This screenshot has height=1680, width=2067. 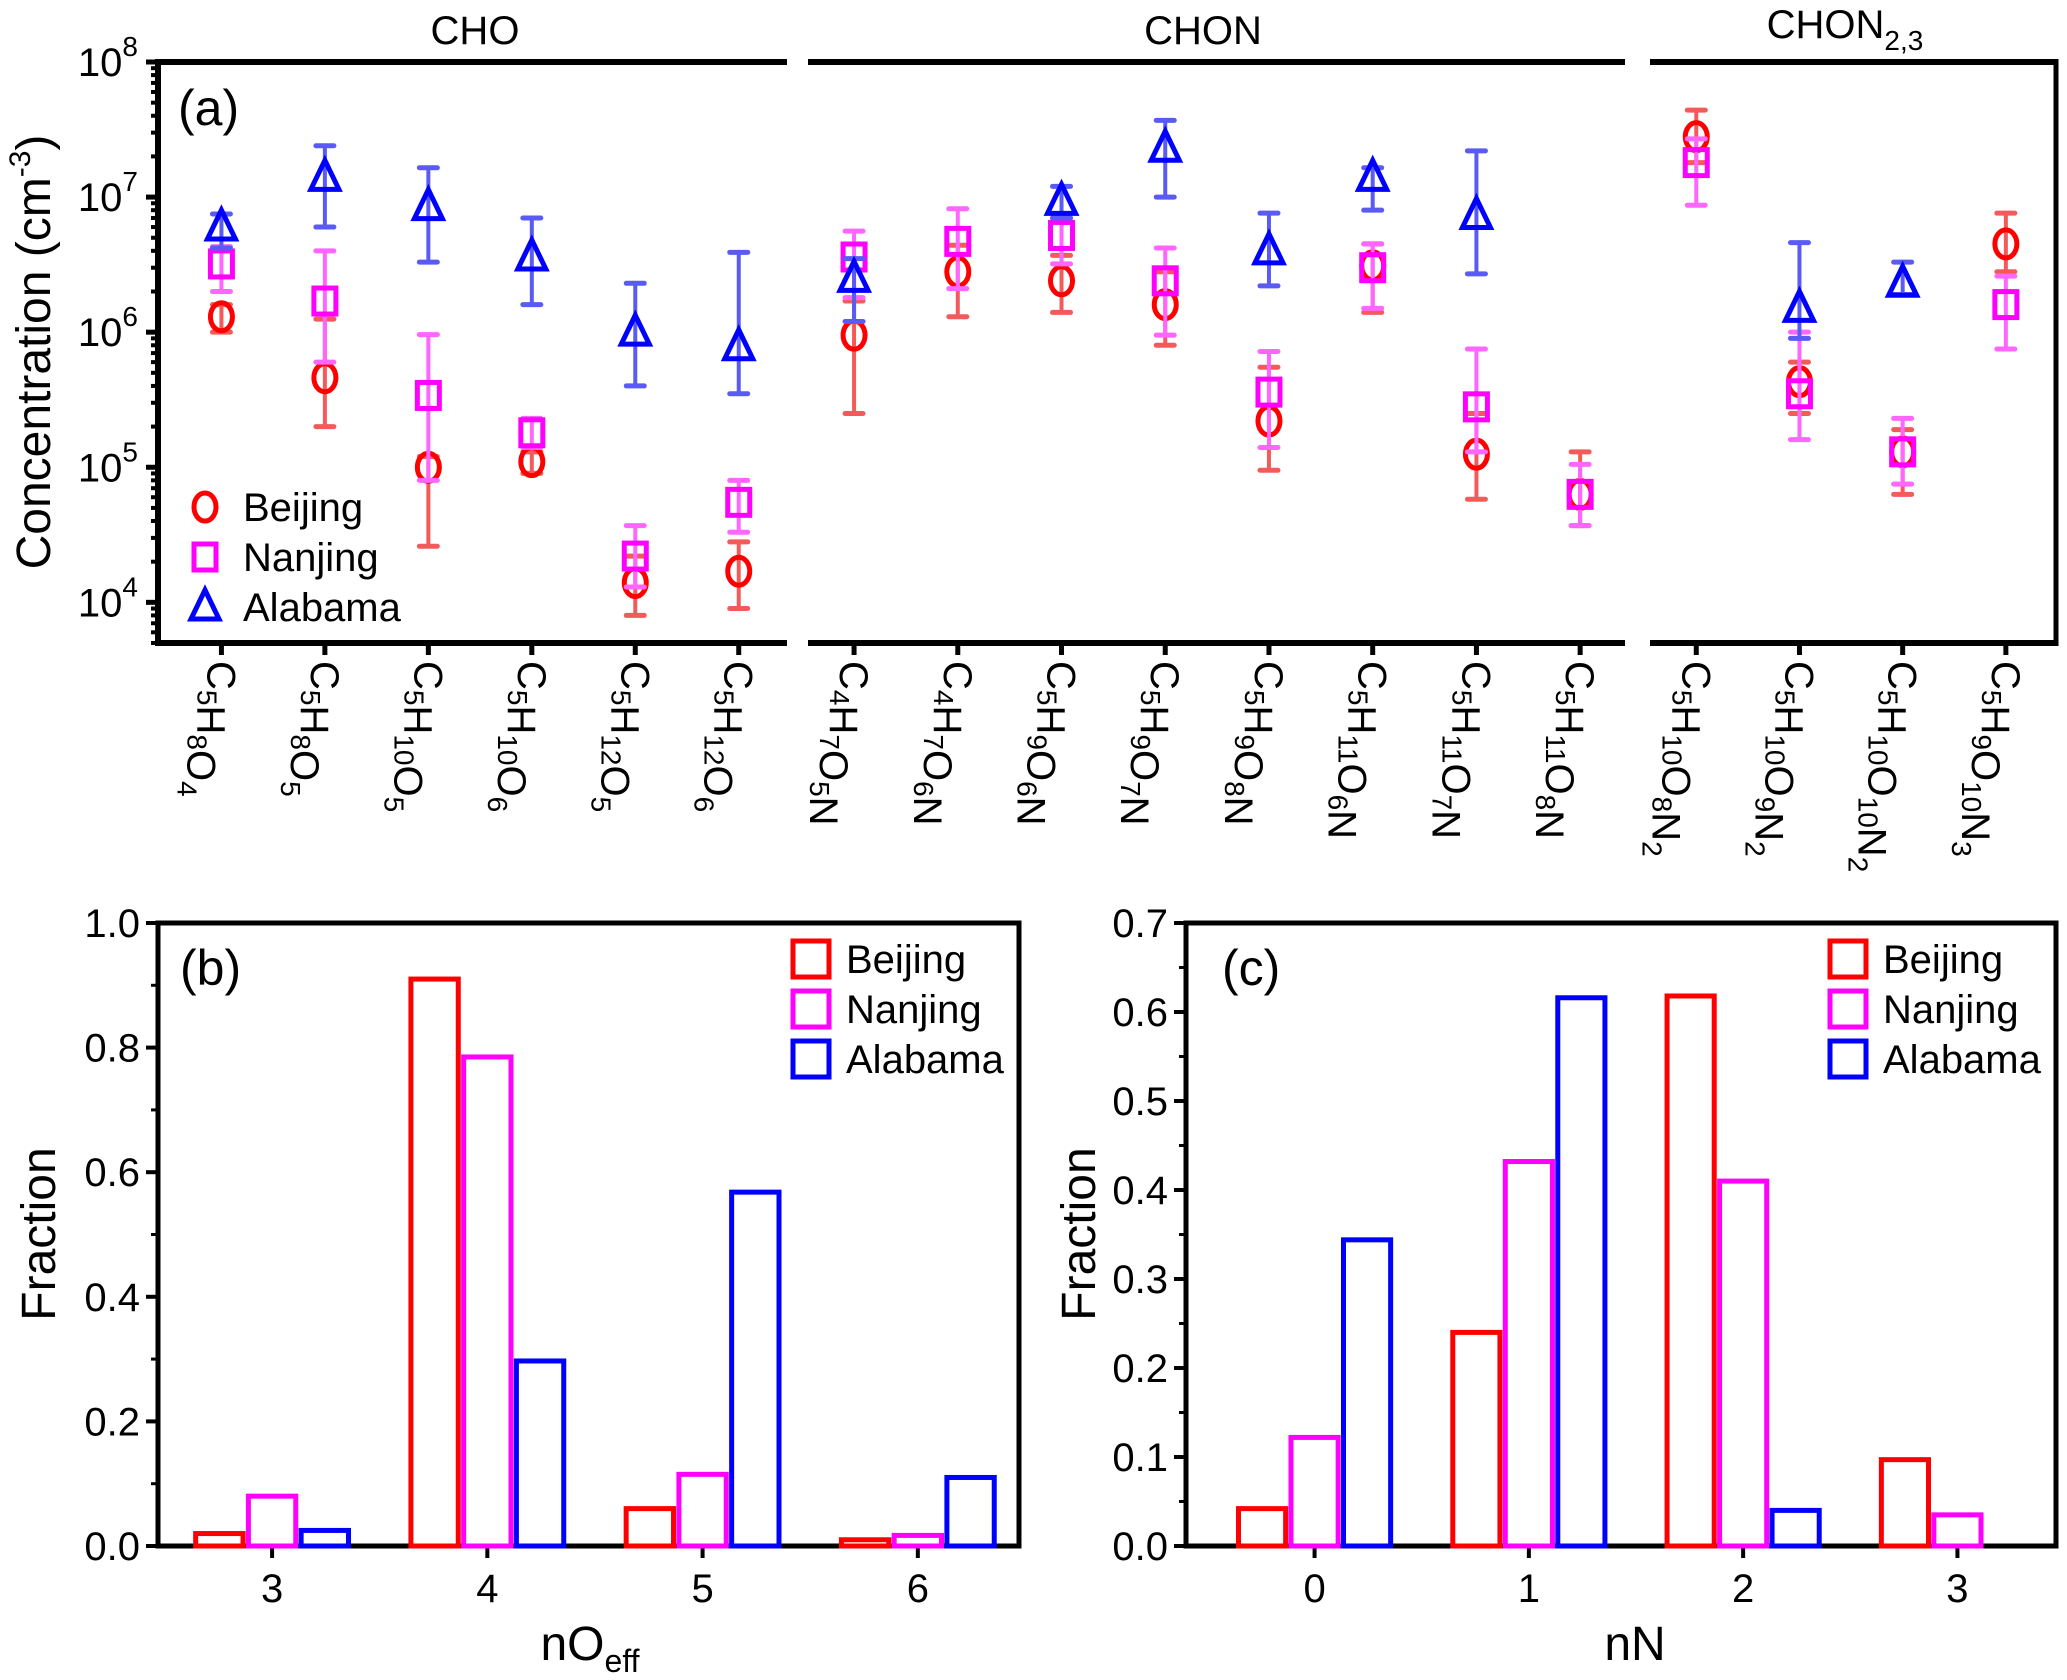 I want to click on legend-swatch-nanjing, so click(x=1848, y=1009).